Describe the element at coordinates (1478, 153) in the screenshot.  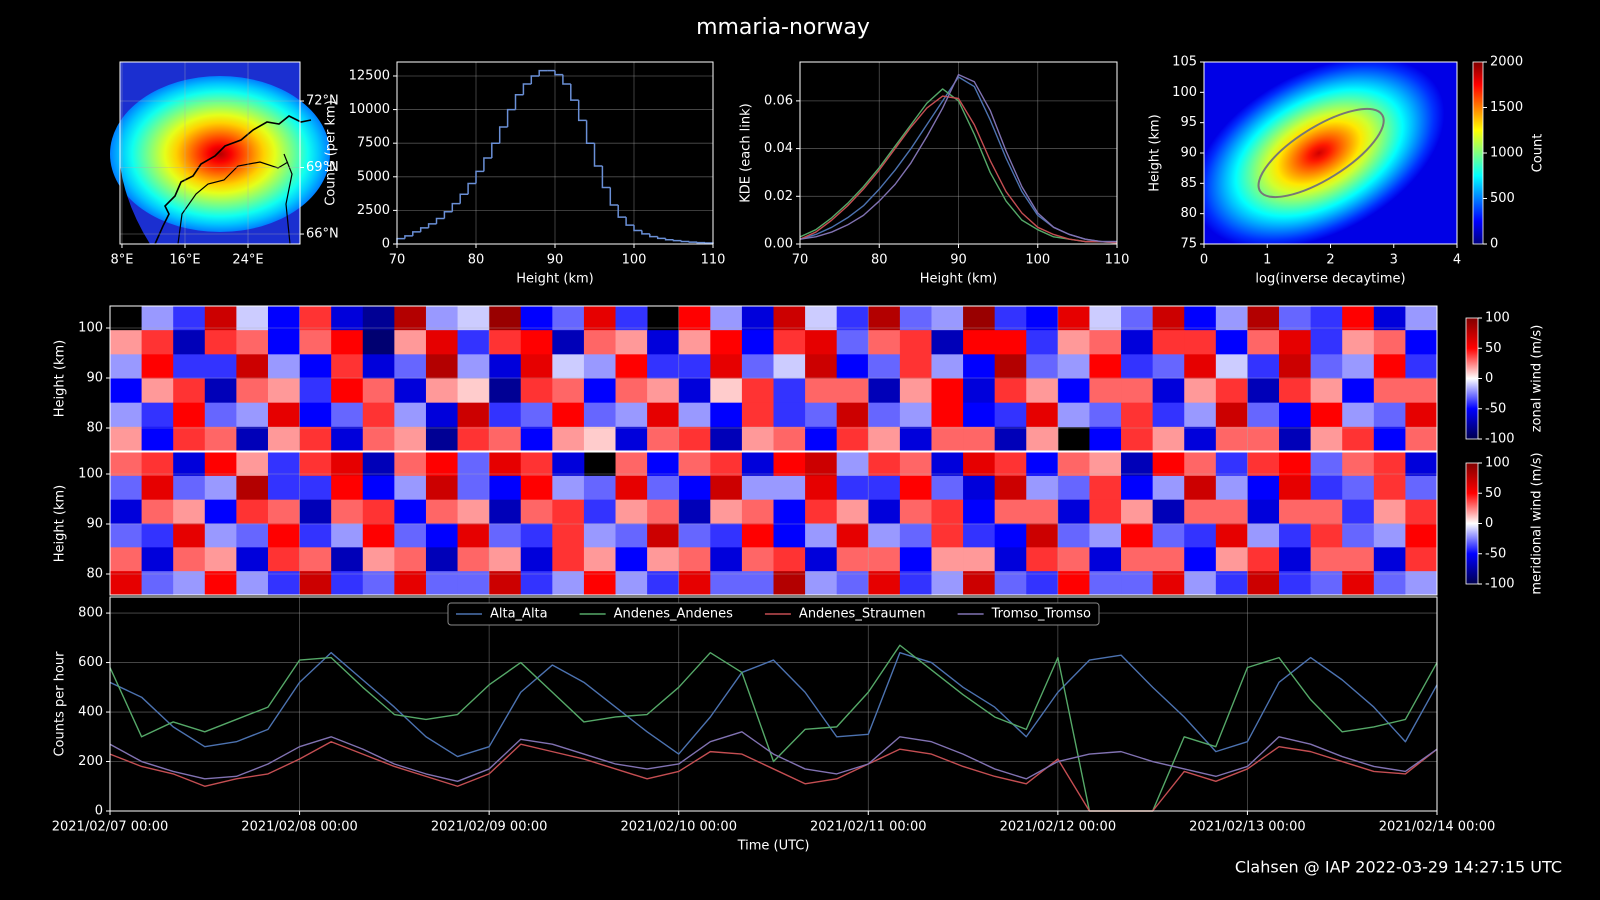
I see `colorbar` at that location.